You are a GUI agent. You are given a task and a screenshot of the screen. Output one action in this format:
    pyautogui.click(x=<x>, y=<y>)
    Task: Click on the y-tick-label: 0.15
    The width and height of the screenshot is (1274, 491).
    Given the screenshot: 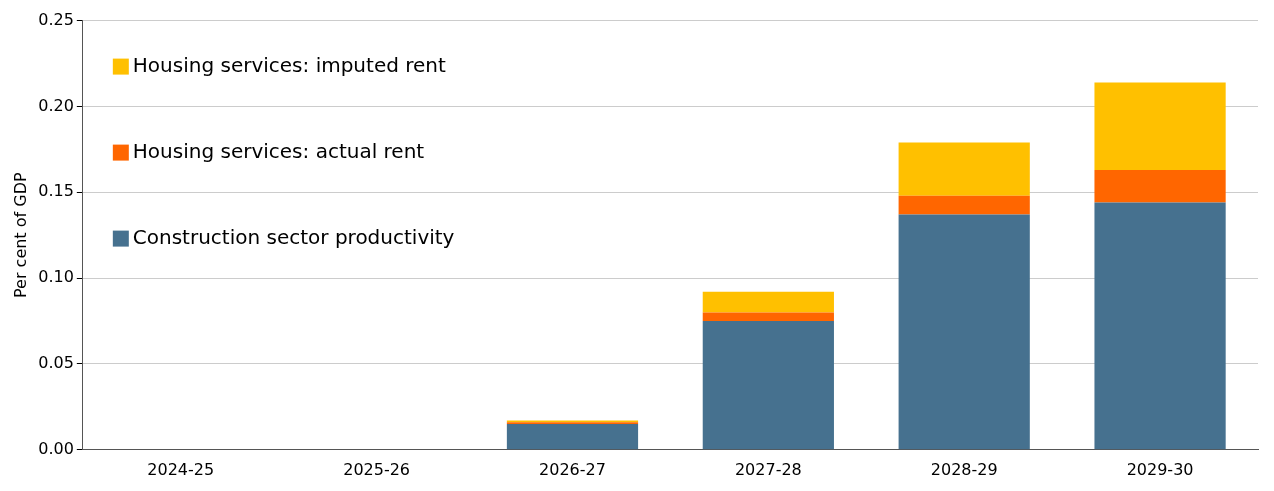 What is the action you would take?
    pyautogui.click(x=56, y=191)
    